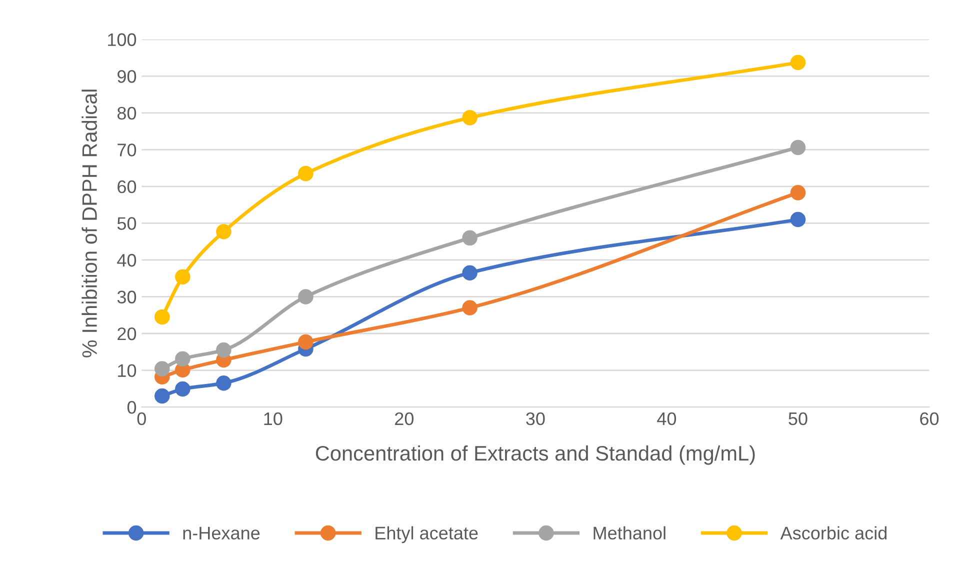 This screenshot has width=957, height=579. I want to click on x-tick-label: 10, so click(273, 419).